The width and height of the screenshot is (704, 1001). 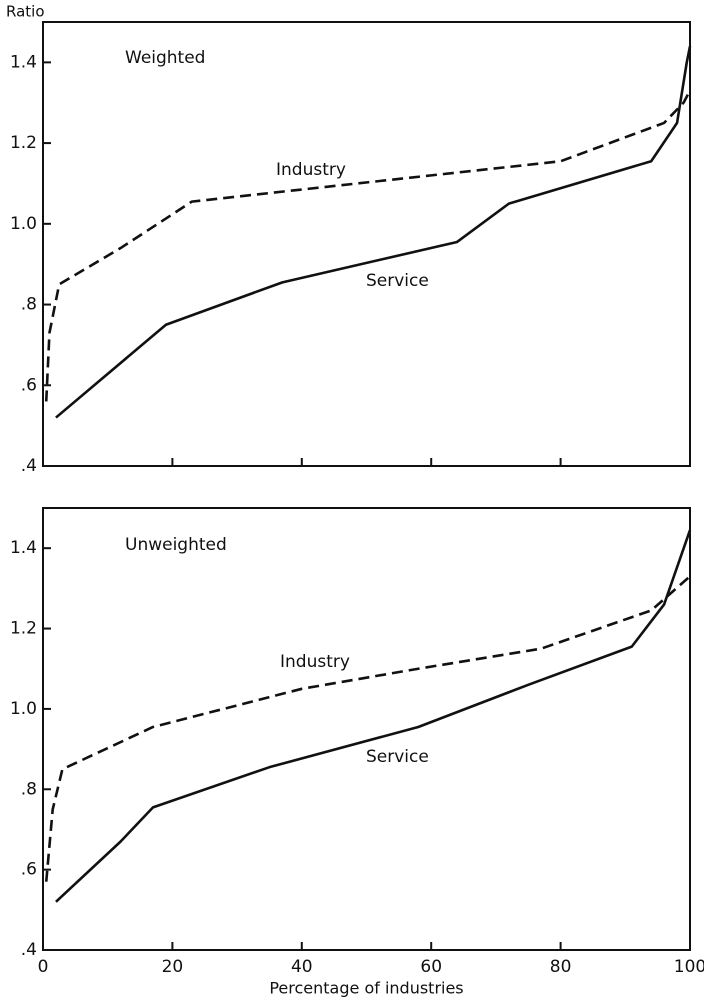 I want to click on x-tick-label: 40, so click(x=302, y=967).